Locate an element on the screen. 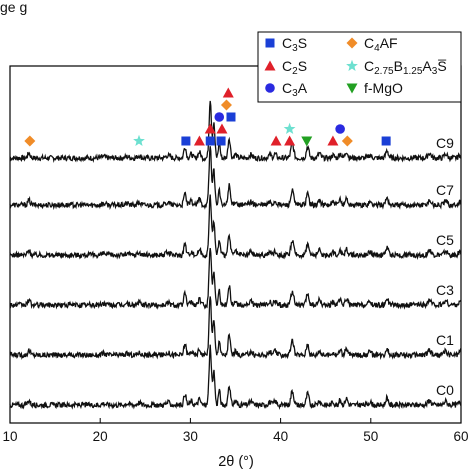 Image resolution: width=474 pixels, height=474 pixels. x-tick-label: 10 is located at coordinates (9, 436).